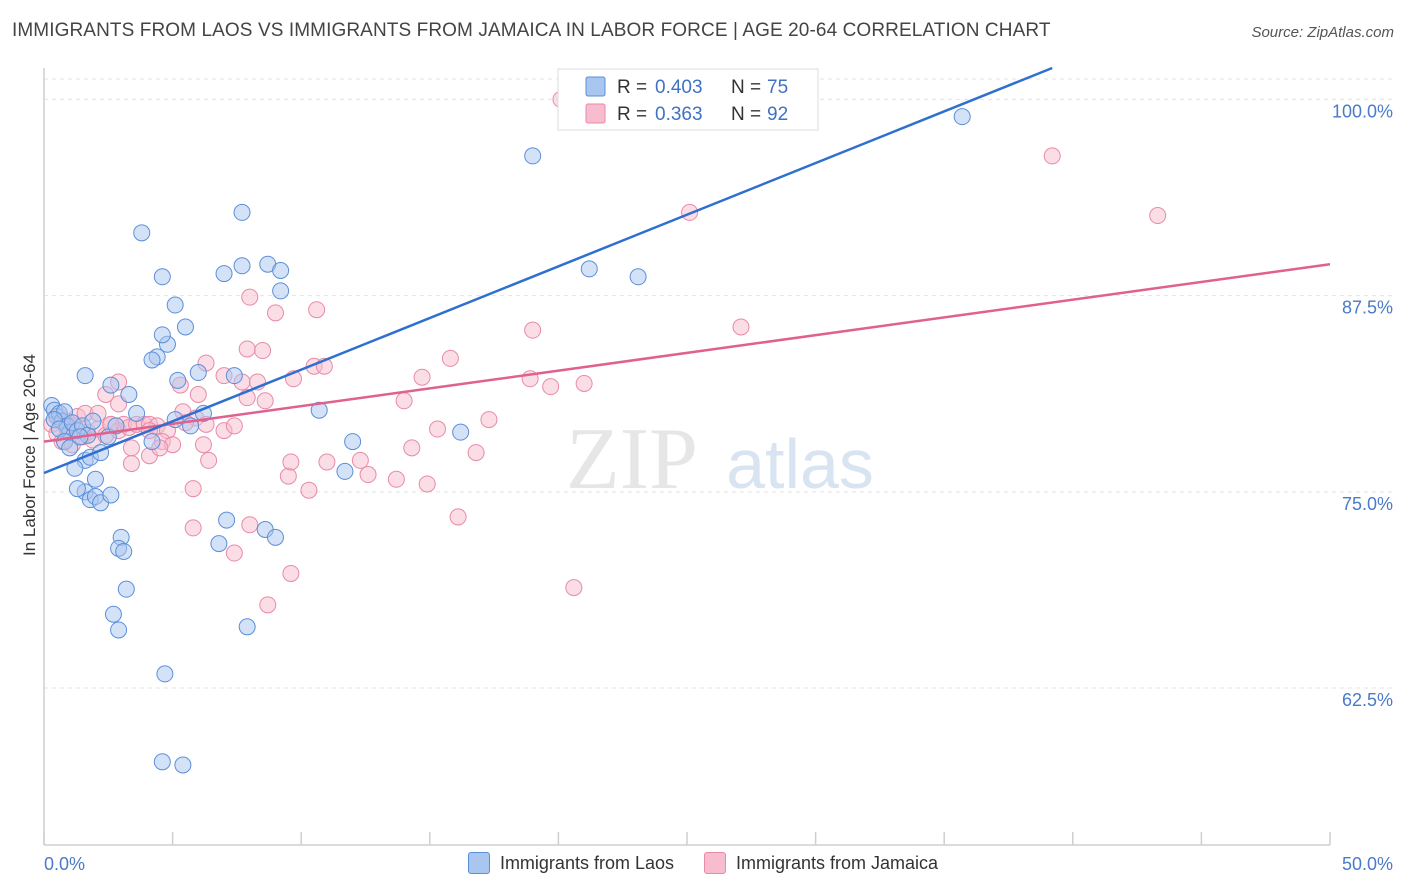 The image size is (1406, 892). Describe the element at coordinates (720, 459) in the screenshot. I see `watermark: ZIP atlas` at that location.